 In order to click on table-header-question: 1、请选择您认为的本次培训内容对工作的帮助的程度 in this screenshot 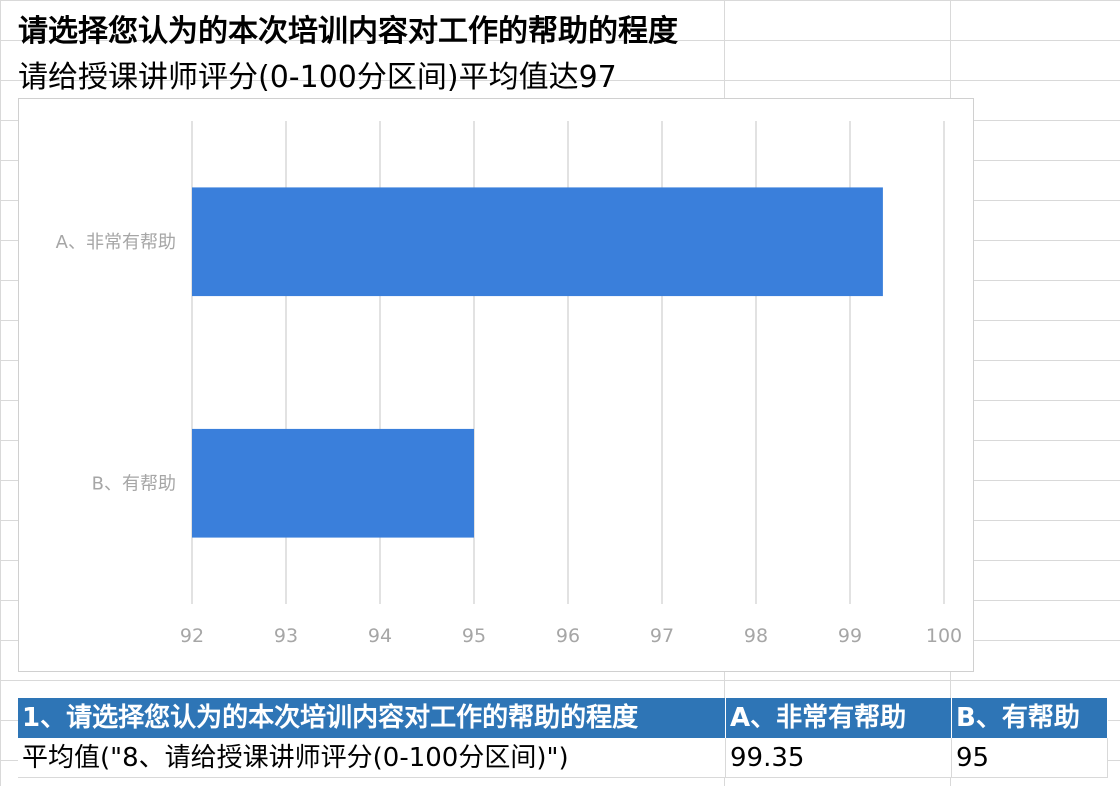, I will do `click(372, 718)`.